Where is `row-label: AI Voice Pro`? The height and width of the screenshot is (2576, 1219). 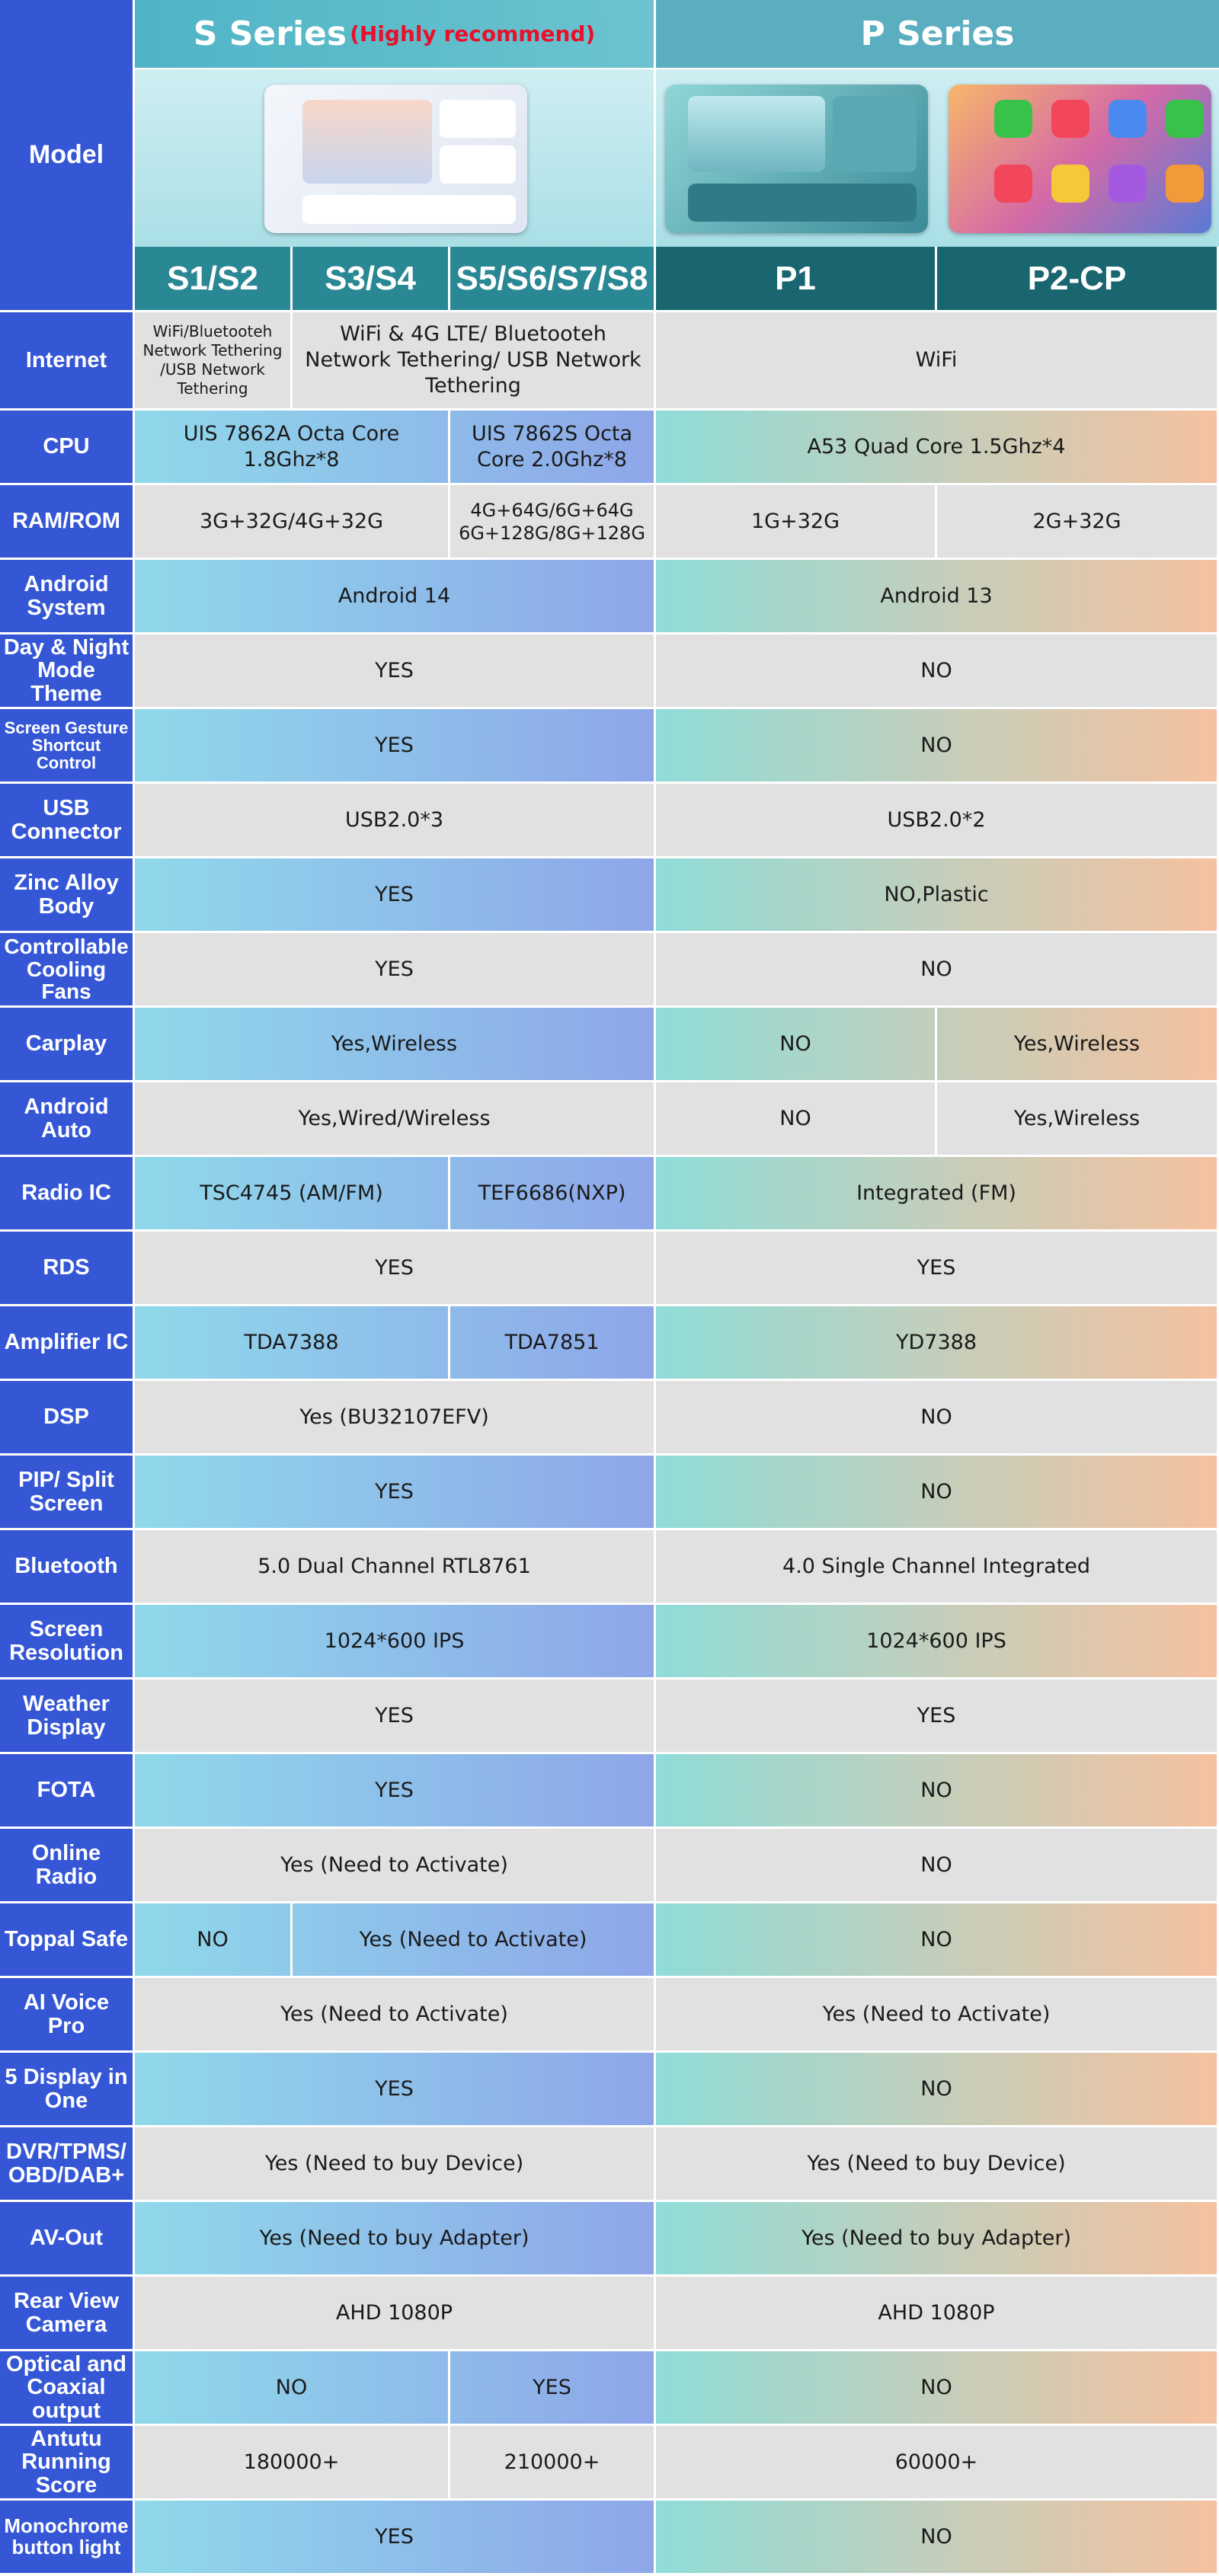
row-label: AI Voice Pro is located at coordinates (67, 2016).